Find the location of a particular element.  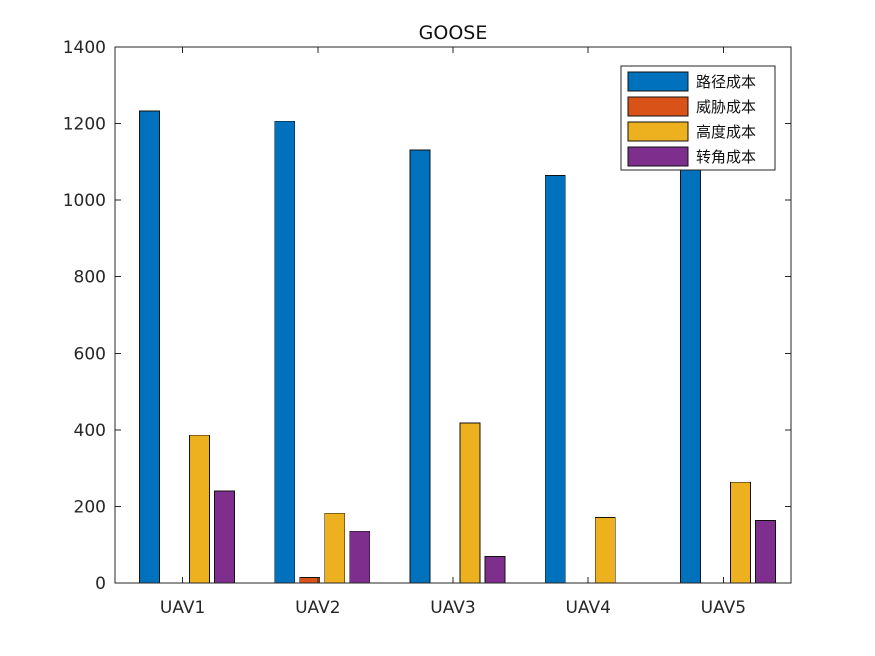

legend-swatch-path-cost is located at coordinates (658, 81).